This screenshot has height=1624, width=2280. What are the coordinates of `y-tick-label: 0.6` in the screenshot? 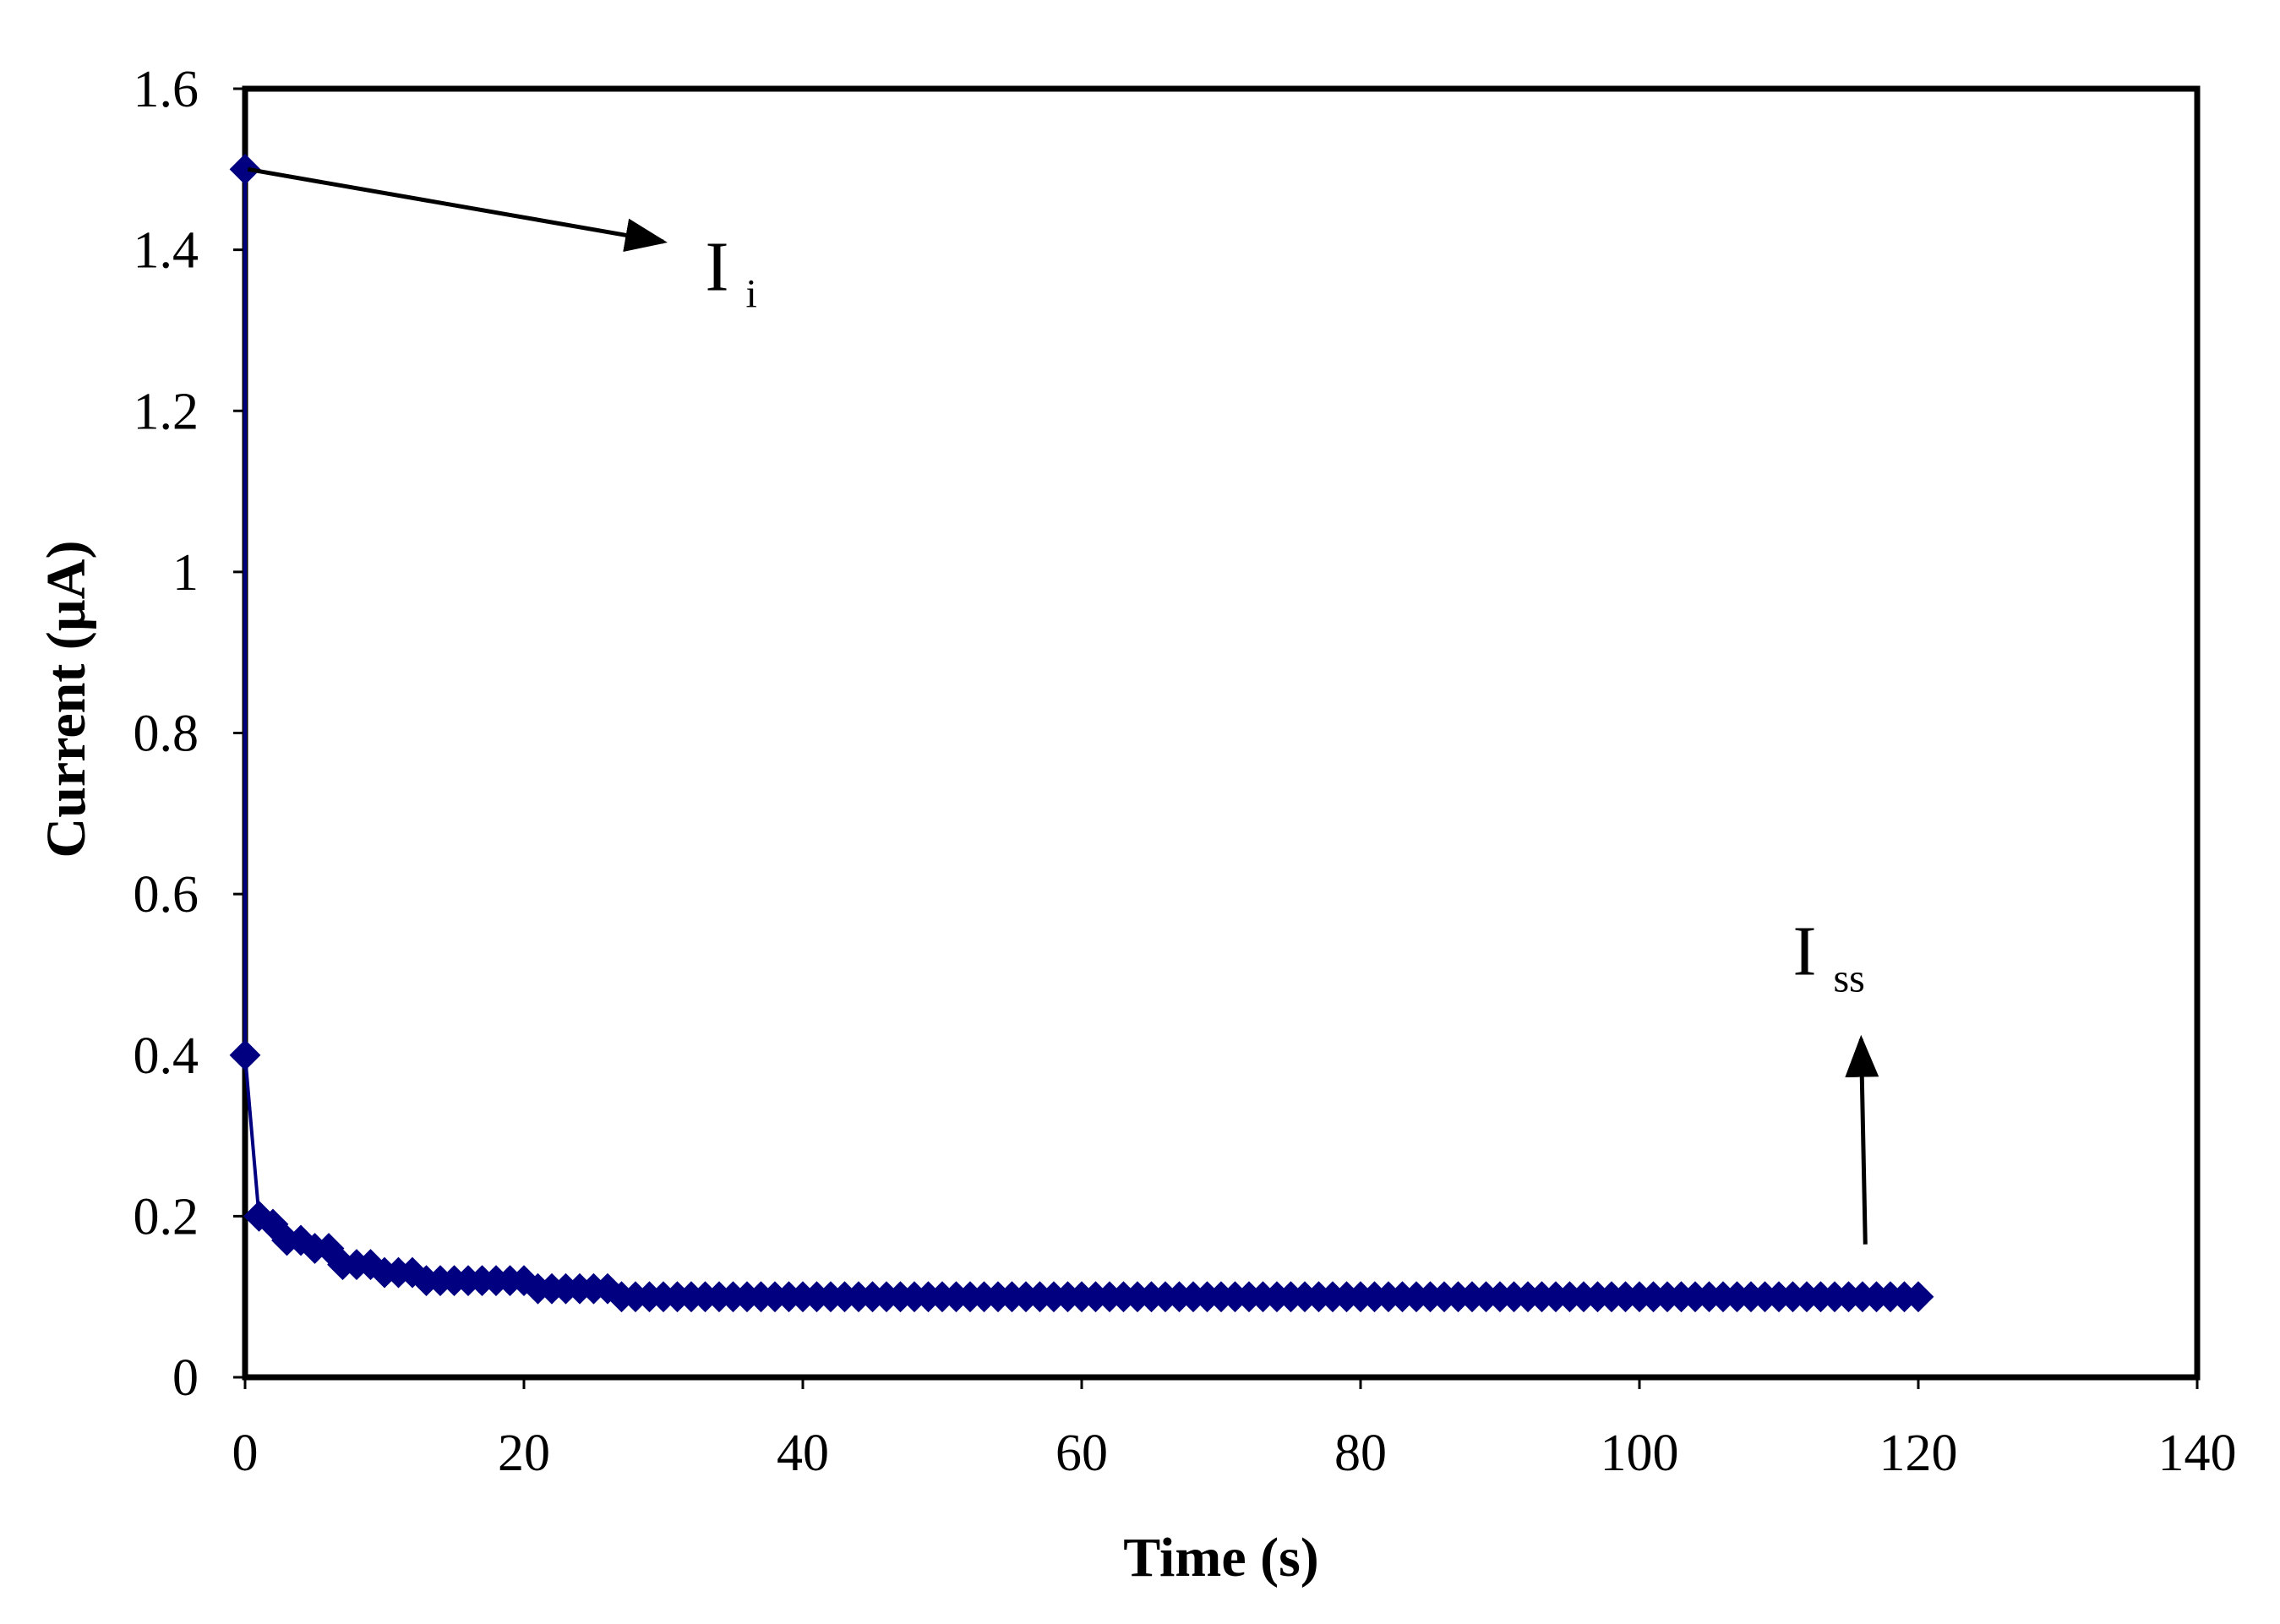 It's located at (166, 895).